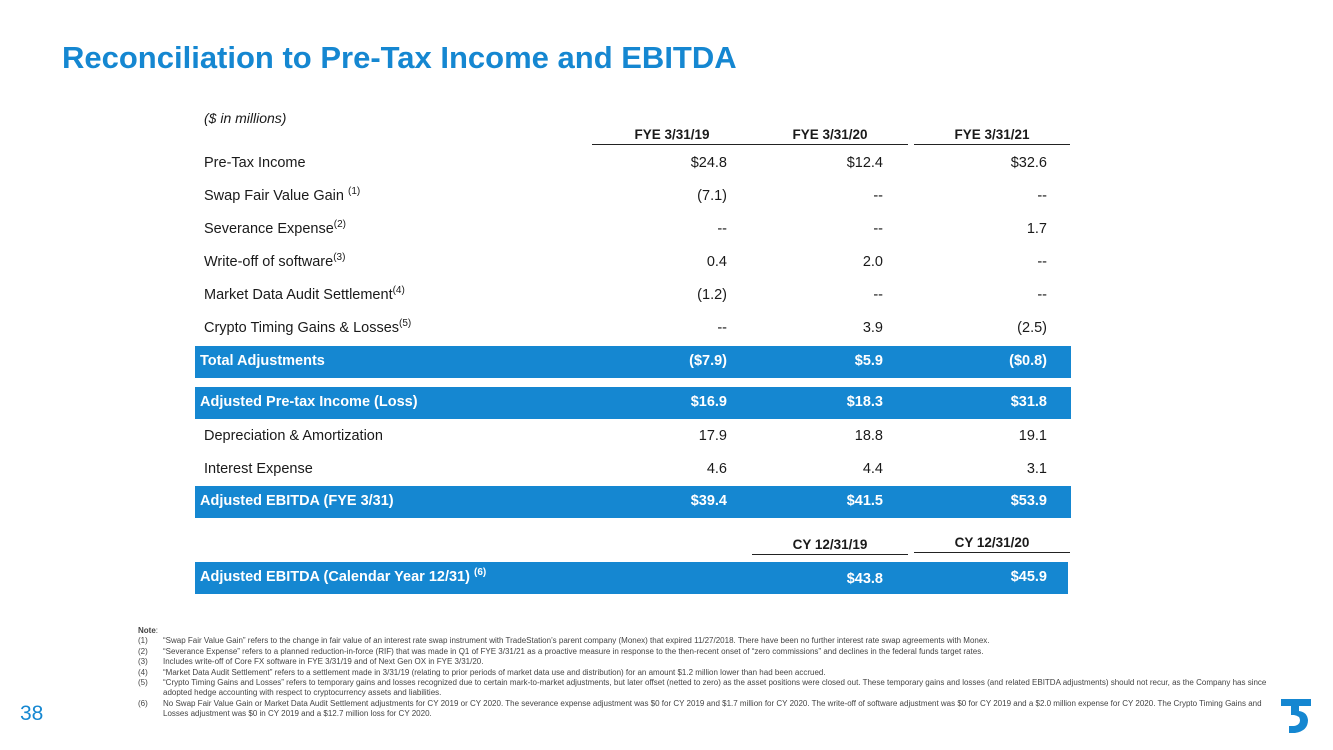  Describe the element at coordinates (148, 630) in the screenshot. I see `note-heading: Note:` at that location.